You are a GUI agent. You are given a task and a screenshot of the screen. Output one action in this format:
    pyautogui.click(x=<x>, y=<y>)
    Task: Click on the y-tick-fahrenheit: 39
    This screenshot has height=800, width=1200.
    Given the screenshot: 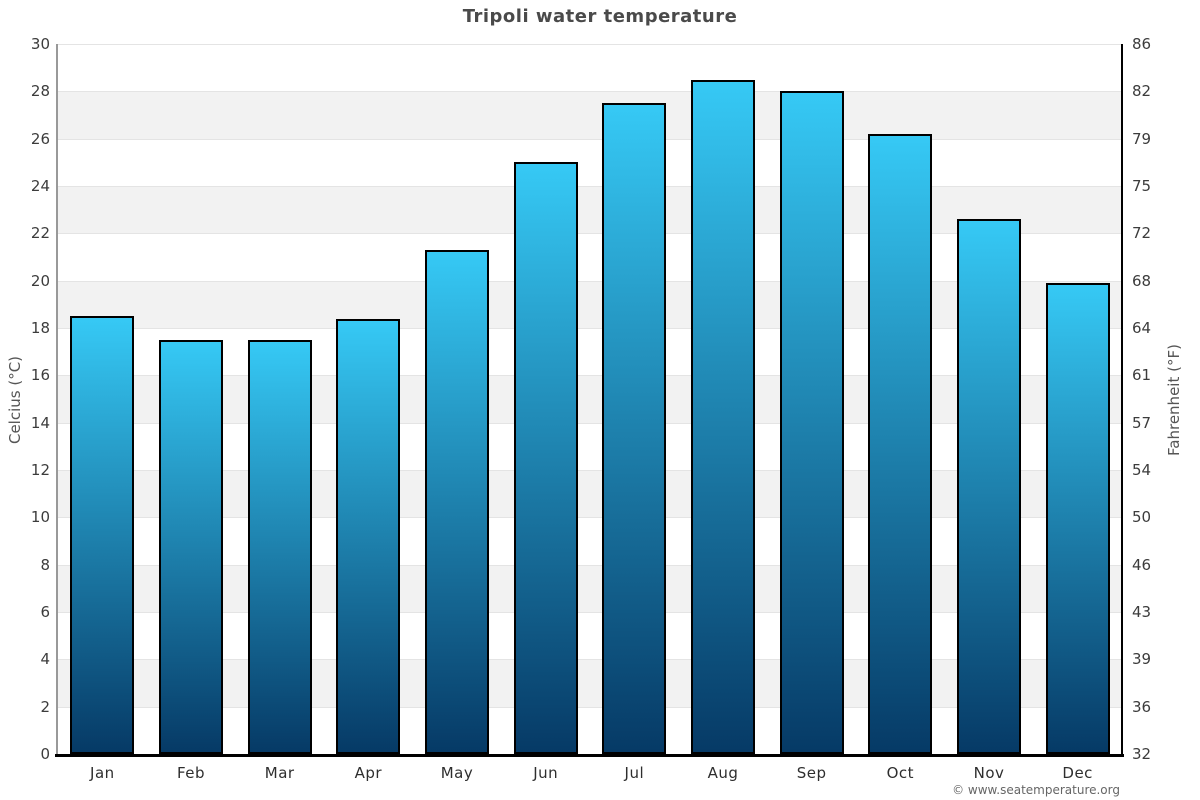 What is the action you would take?
    pyautogui.click(x=1142, y=659)
    